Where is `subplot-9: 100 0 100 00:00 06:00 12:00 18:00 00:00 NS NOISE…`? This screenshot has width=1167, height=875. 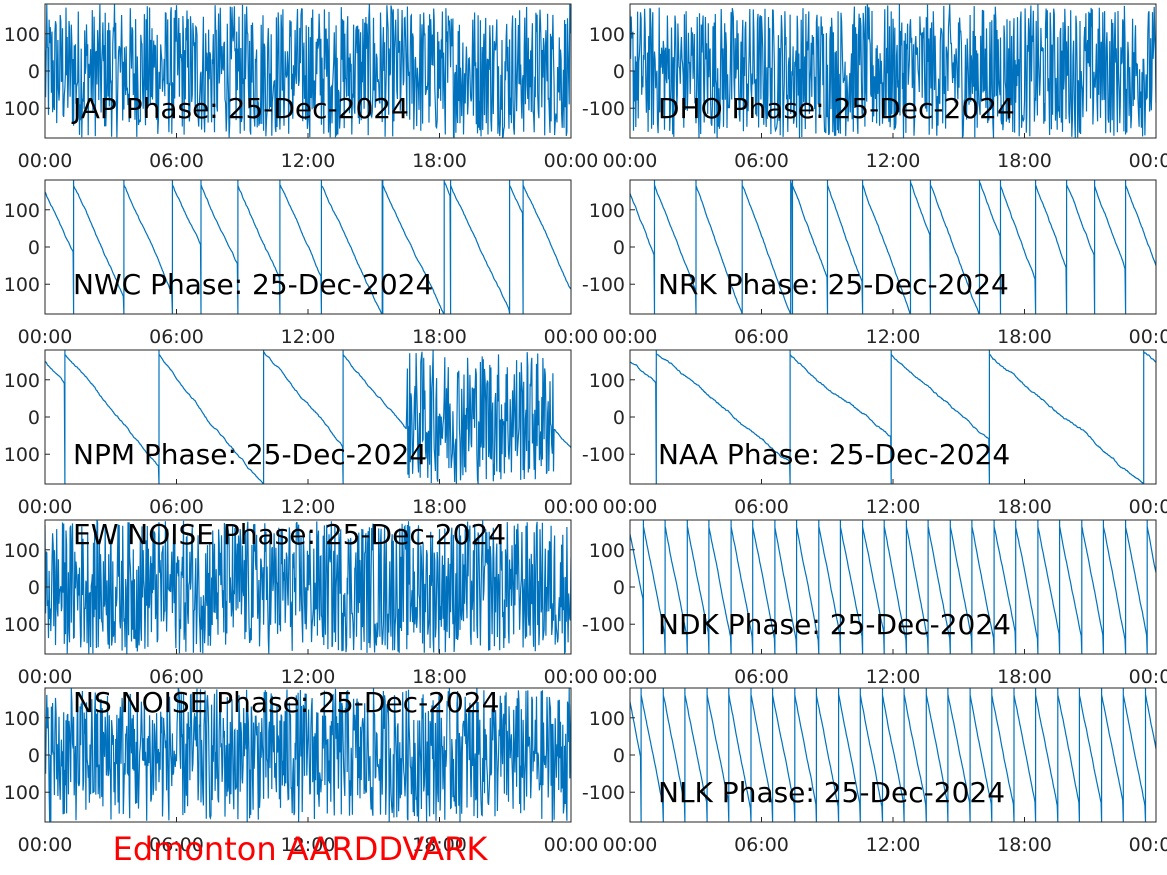
subplot-9: 100 0 100 00:00 06:00 12:00 18:00 00:00 NS NOISE… is located at coordinates (301, 771).